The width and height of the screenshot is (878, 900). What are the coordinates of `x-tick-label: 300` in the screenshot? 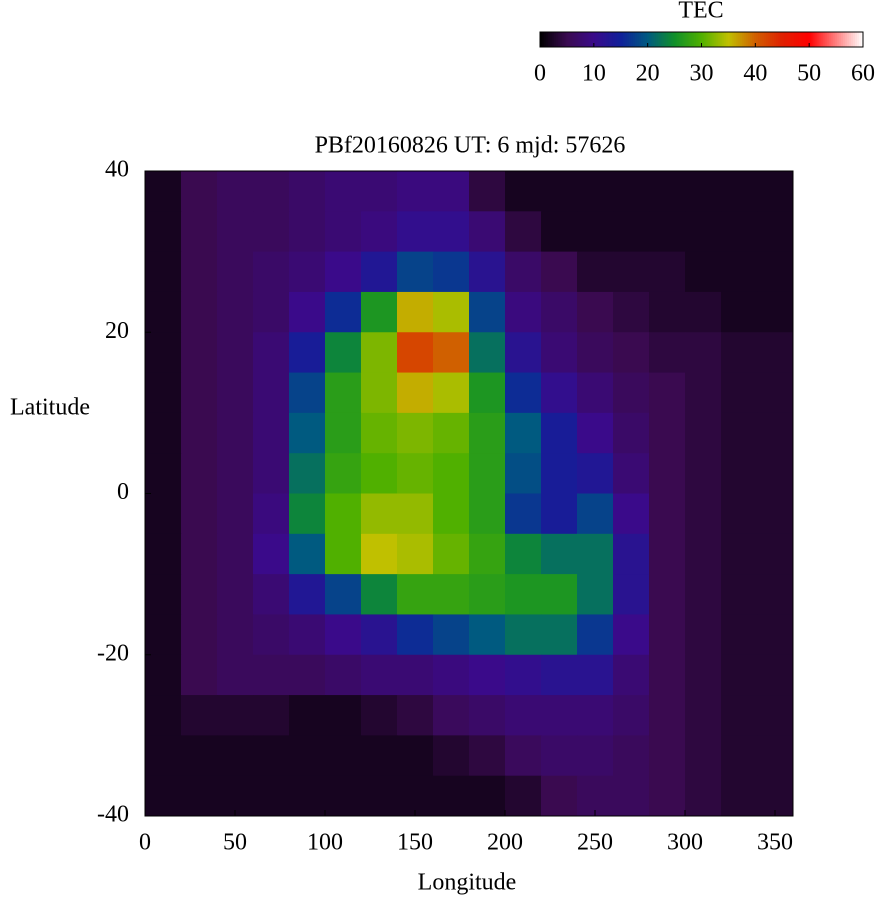 It's located at (685, 843).